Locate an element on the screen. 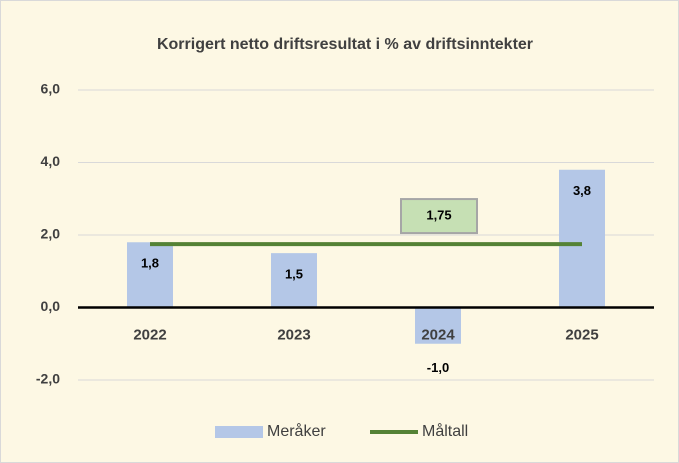 This screenshot has width=679, height=463. legend-label: Meråker is located at coordinates (296, 431).